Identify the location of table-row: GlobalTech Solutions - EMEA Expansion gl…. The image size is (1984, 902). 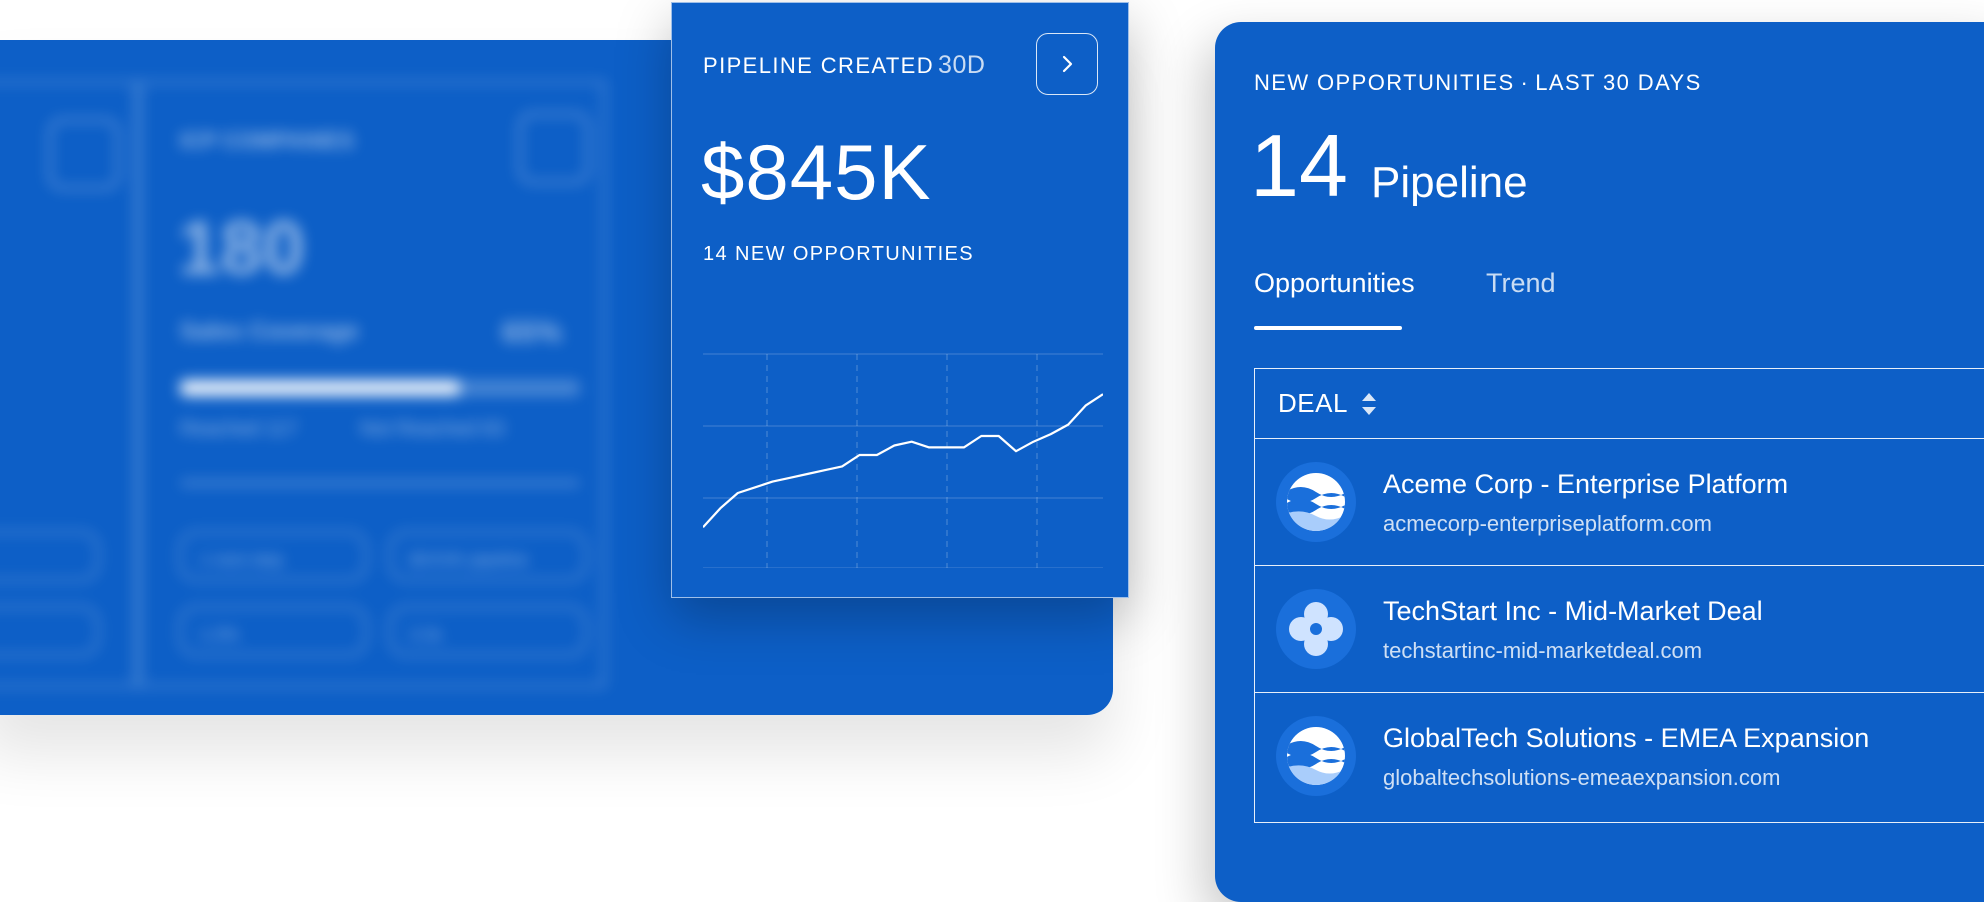
(1619, 756).